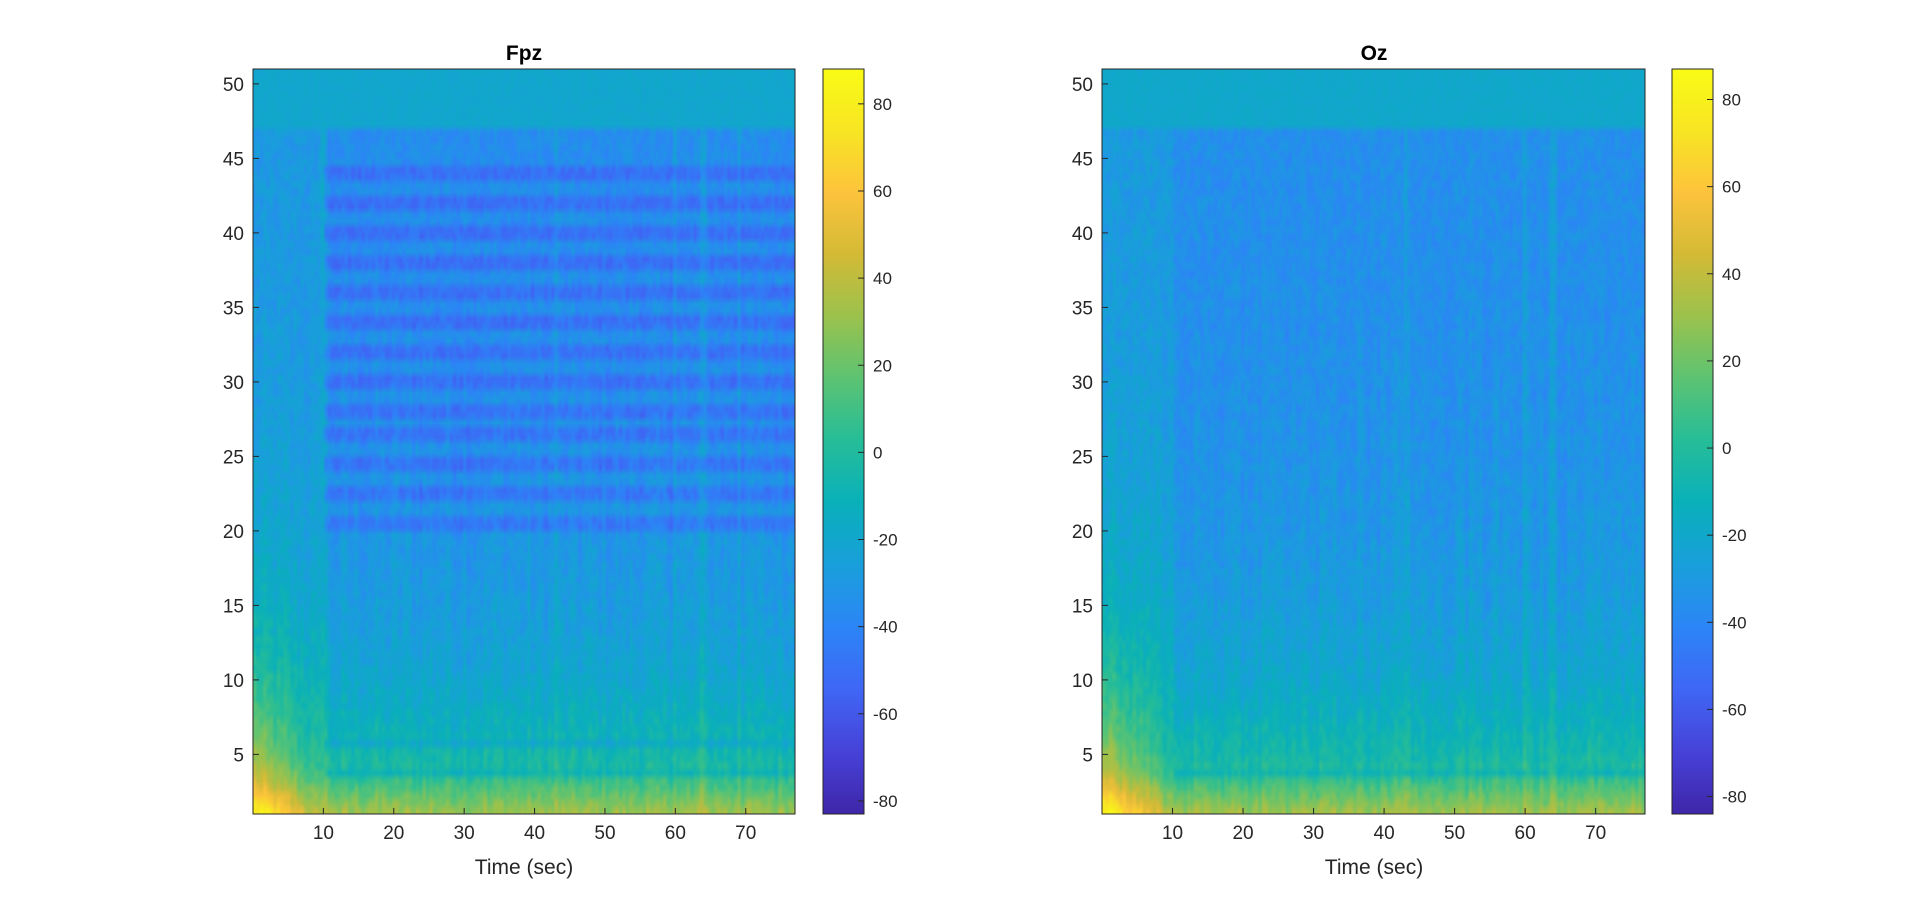 The height and width of the screenshot is (911, 1920). I want to click on chart-title: Fpz, so click(524, 53).